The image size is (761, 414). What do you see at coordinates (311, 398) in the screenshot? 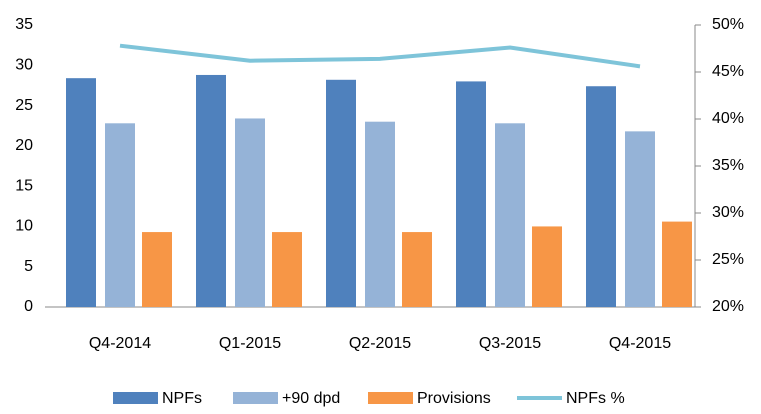
I see `legend-label: +90 dpd` at bounding box center [311, 398].